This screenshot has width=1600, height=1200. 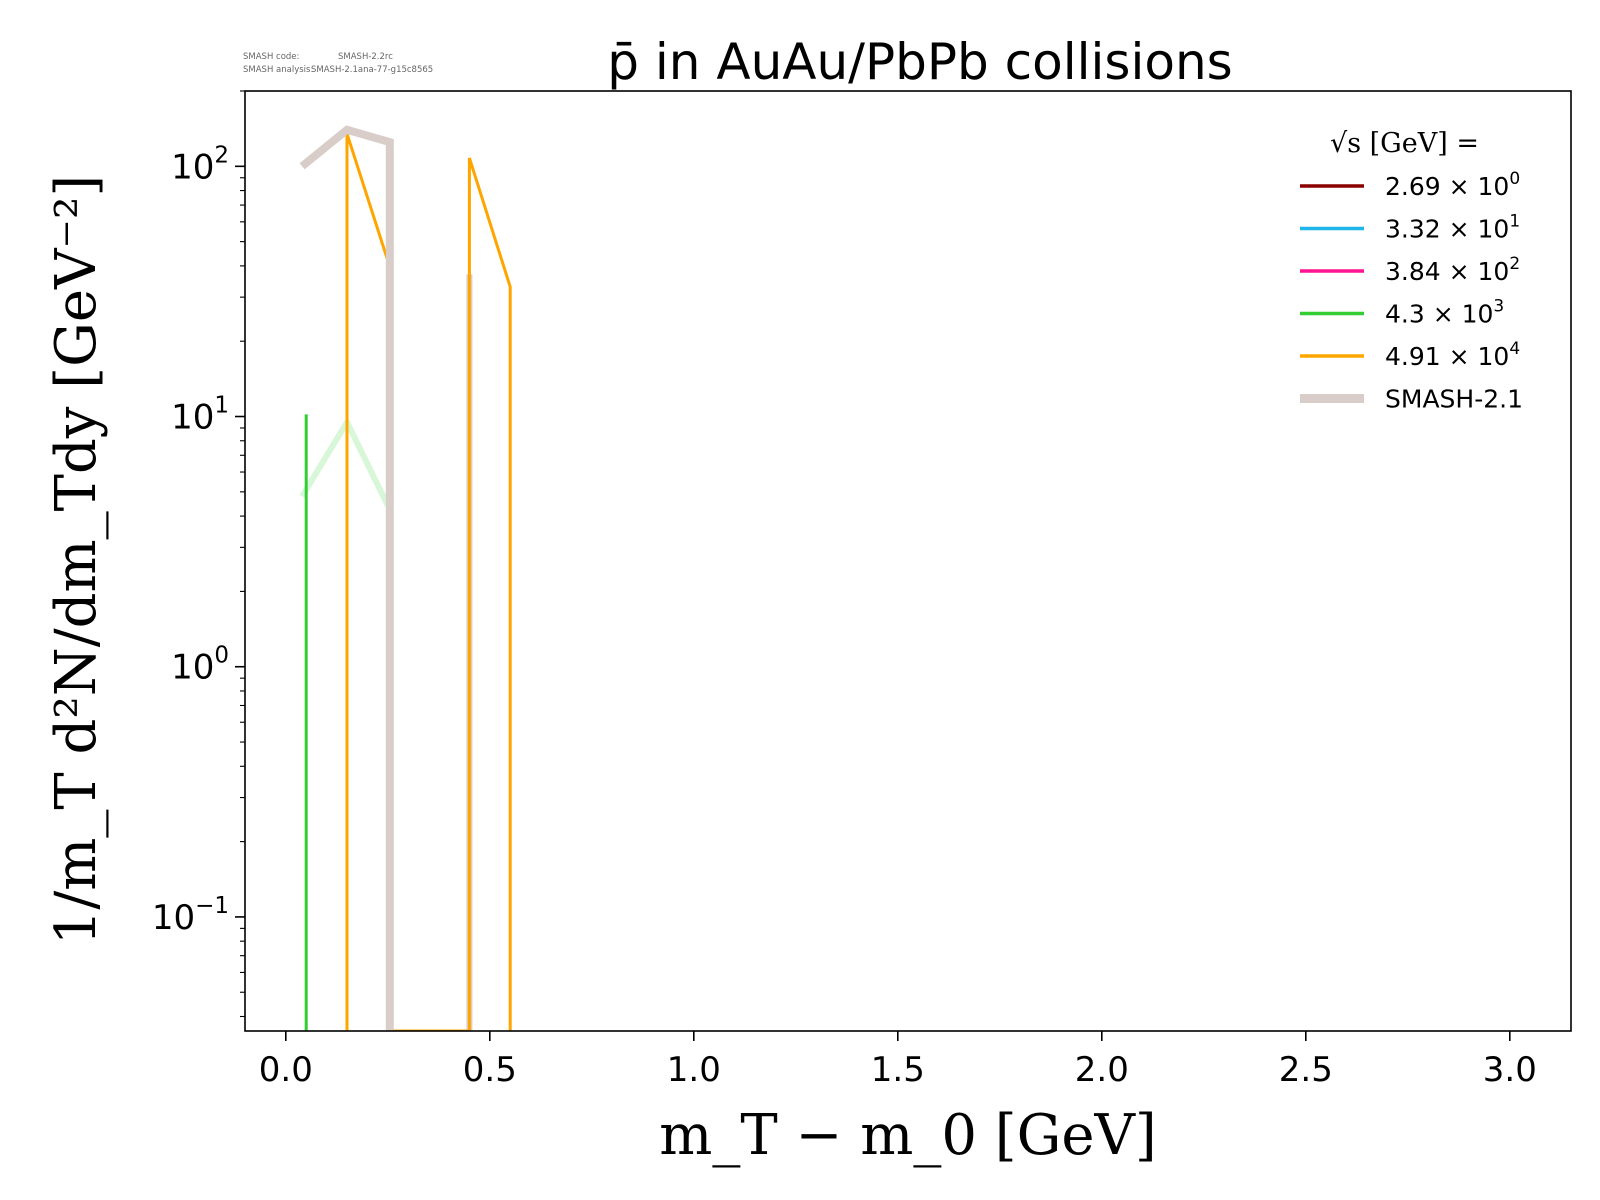 I want to click on y-tick-label: 10⁰, so click(x=200, y=665).